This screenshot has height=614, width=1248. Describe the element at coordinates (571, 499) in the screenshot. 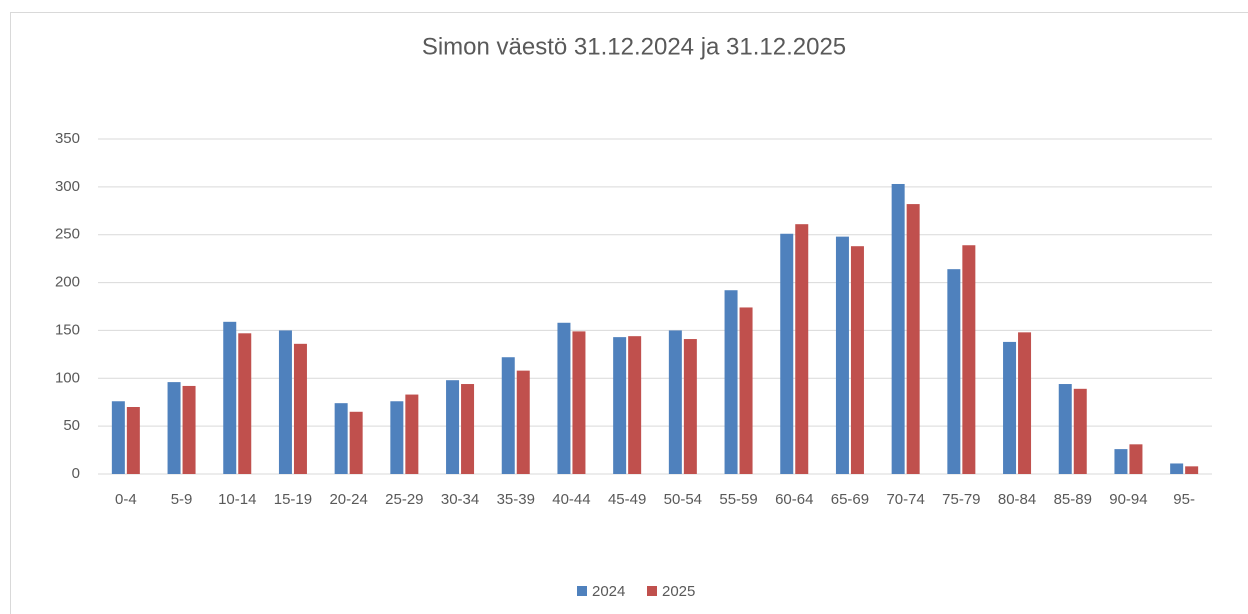

I see `x-tick-label: 40-44` at that location.